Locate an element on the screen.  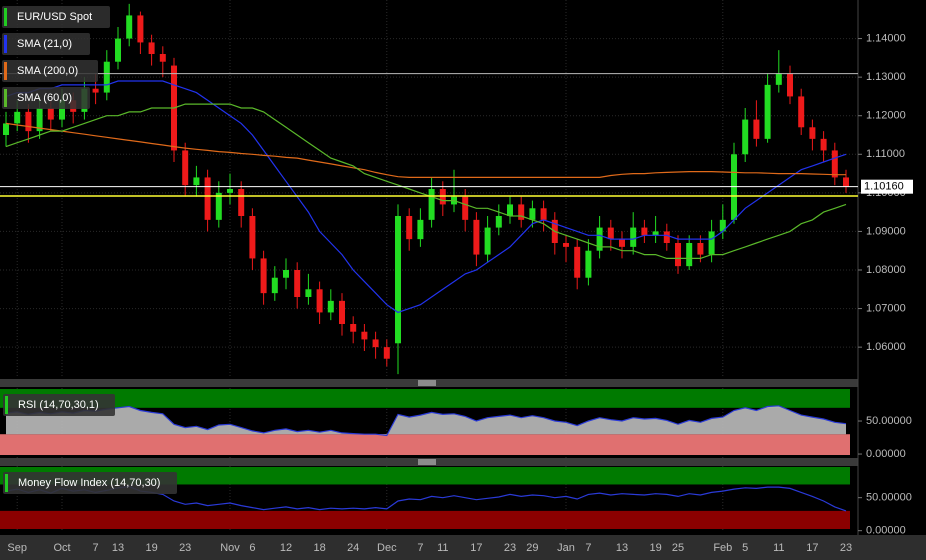
panel-label-box is located at coordinates (90, 483).